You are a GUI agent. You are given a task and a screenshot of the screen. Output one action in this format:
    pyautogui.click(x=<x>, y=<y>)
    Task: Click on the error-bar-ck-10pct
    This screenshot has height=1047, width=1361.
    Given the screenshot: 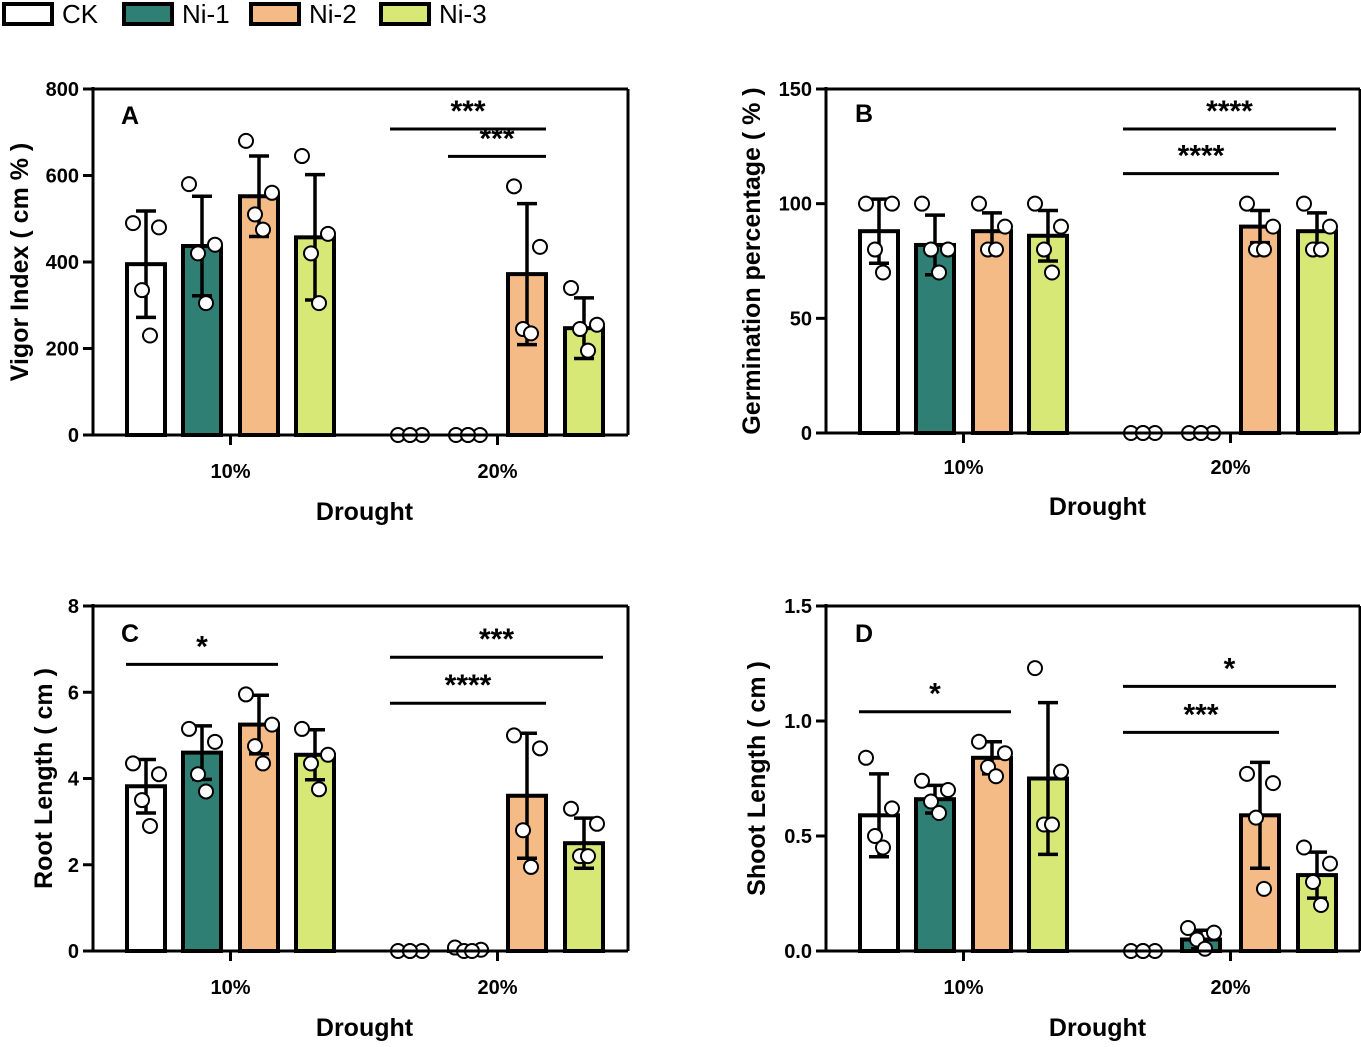 What is the action you would take?
    pyautogui.click(x=146, y=264)
    